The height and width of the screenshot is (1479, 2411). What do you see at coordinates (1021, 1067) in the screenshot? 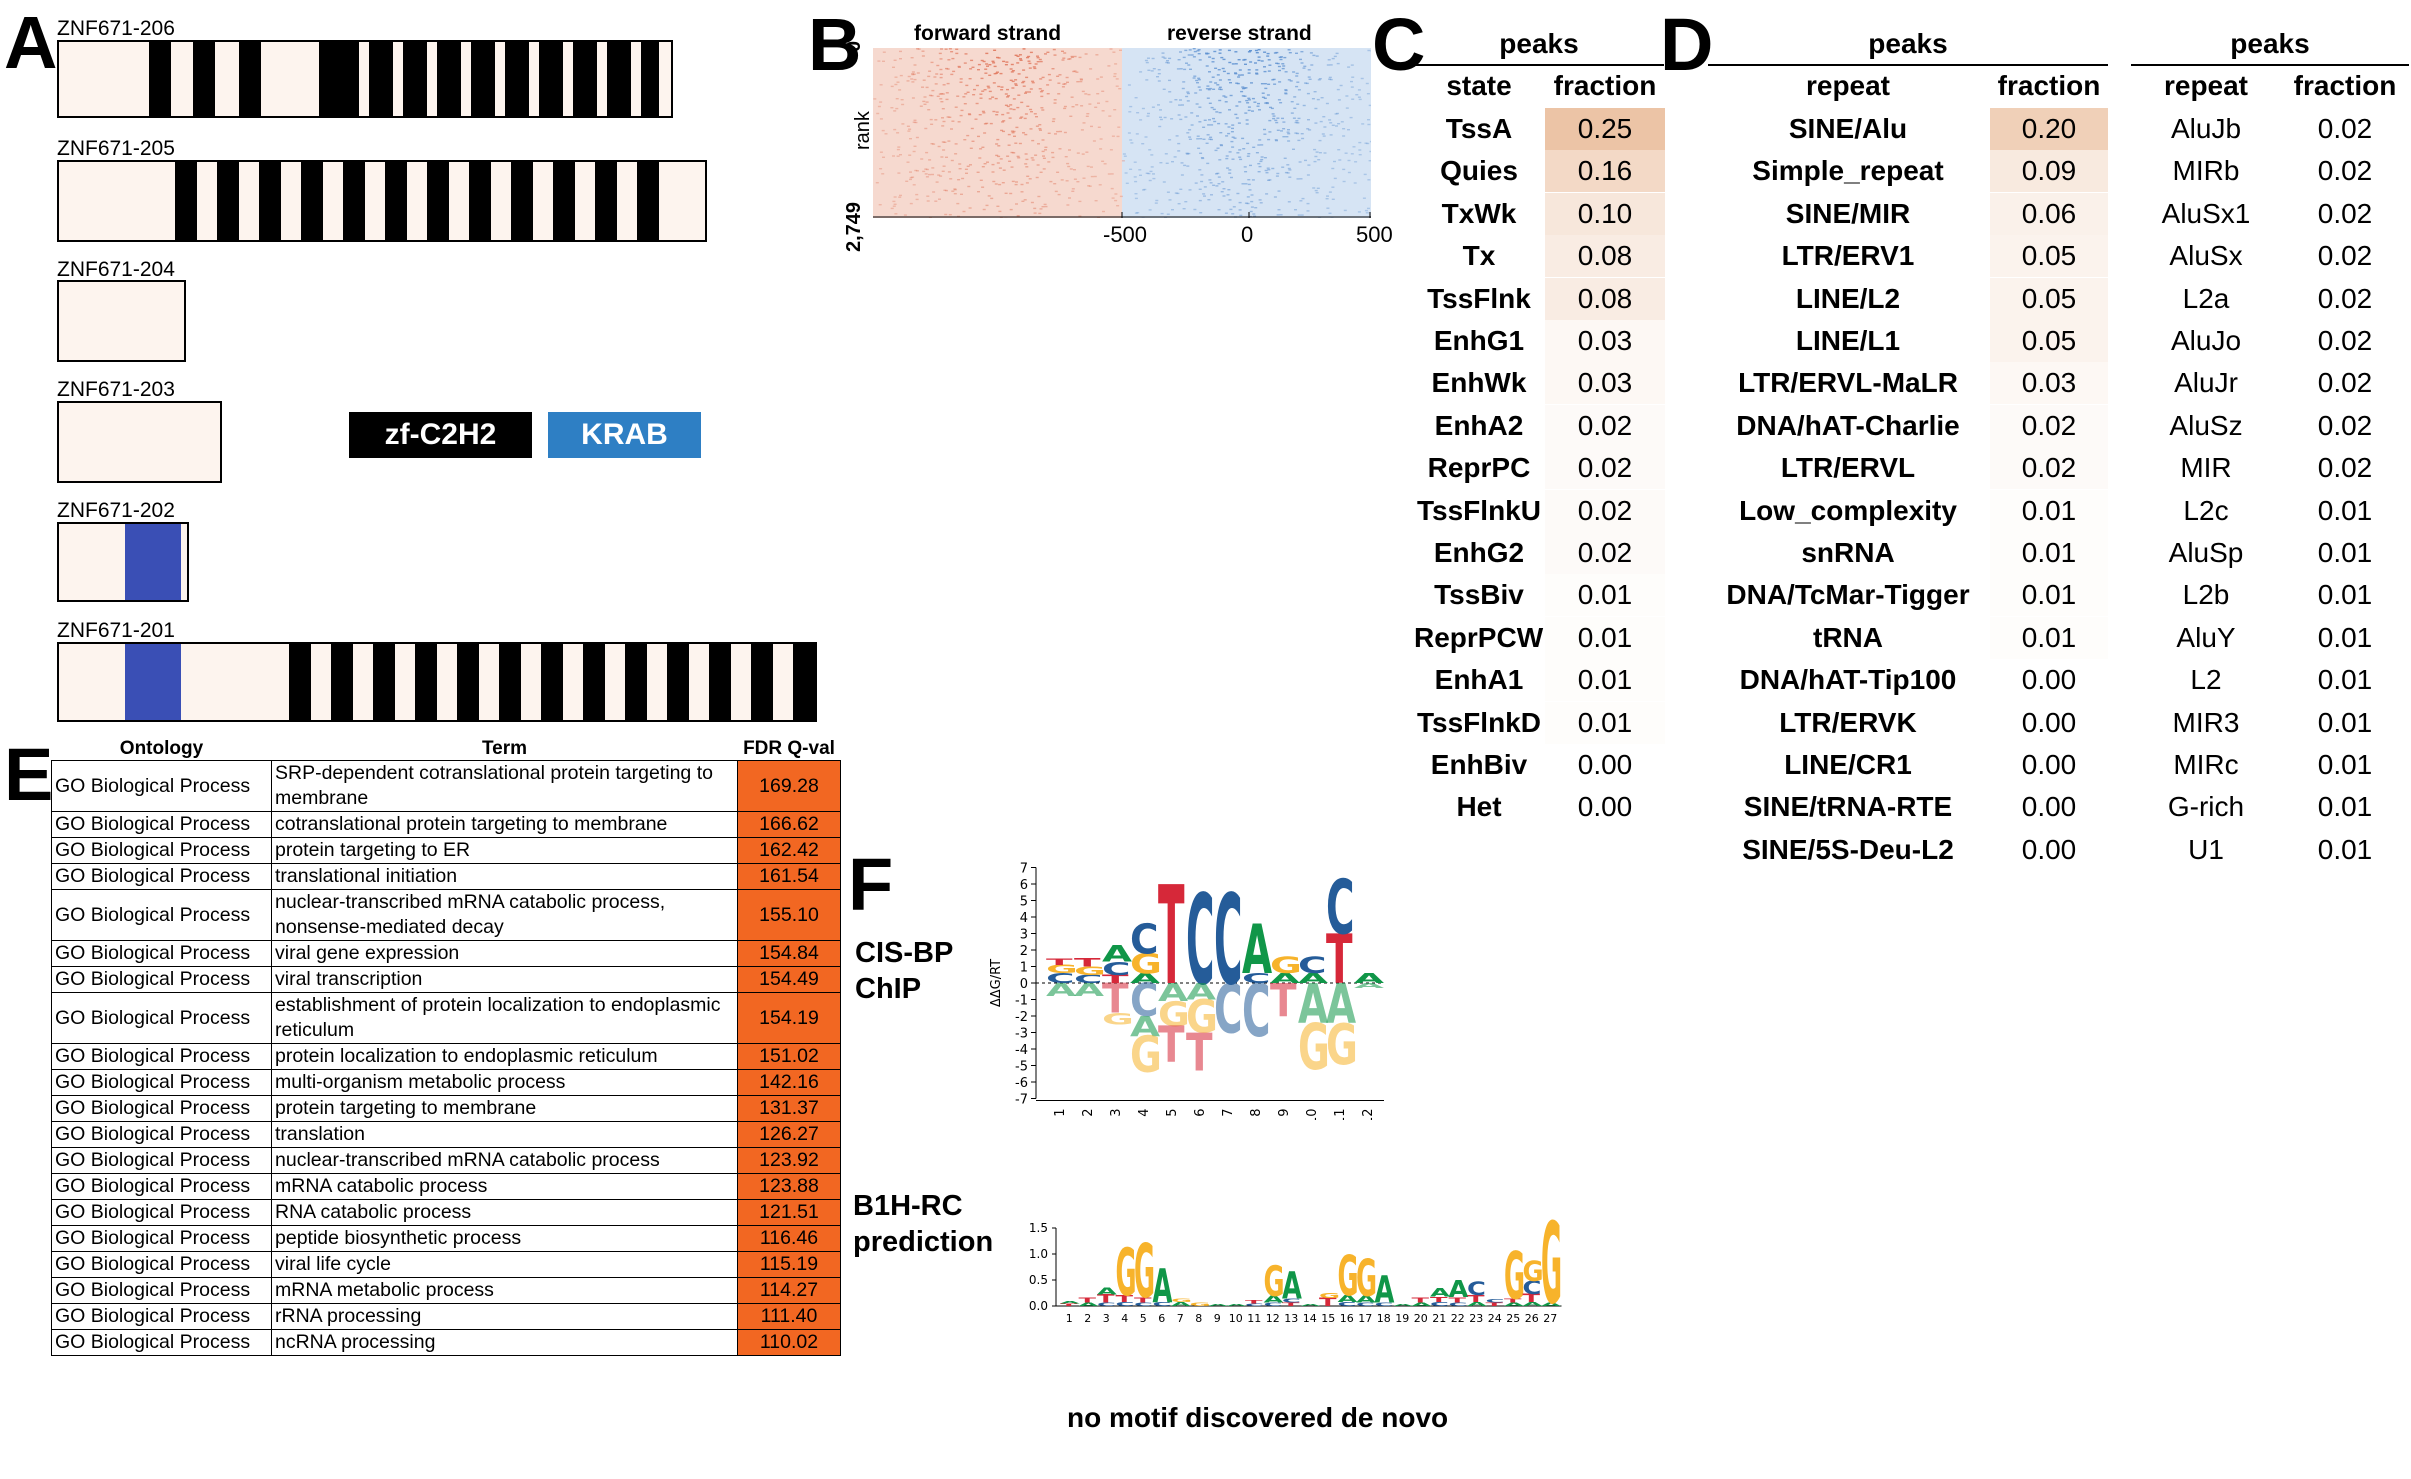
I see `ddg-ytick: -5` at bounding box center [1021, 1067].